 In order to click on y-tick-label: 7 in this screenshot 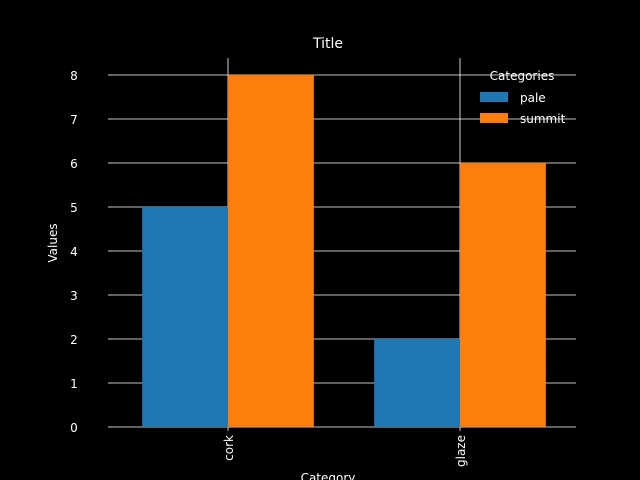, I will do `click(74, 120)`.